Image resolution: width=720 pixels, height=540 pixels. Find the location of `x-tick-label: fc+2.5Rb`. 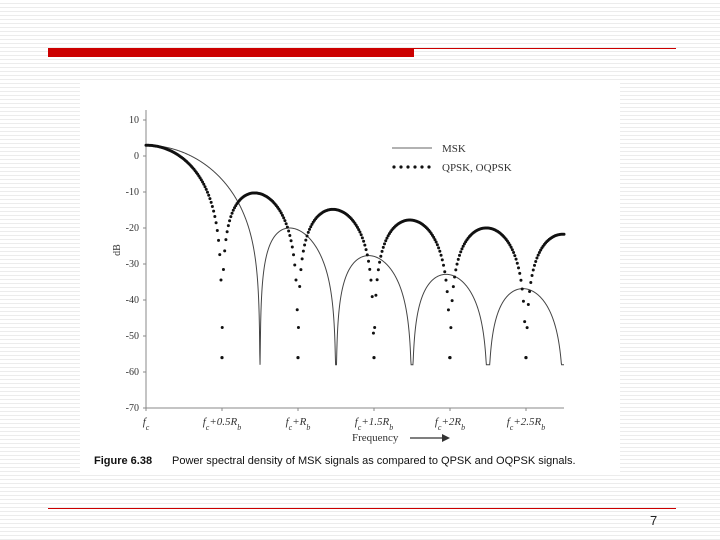

x-tick-label: fc+2.5Rb is located at coordinates (526, 424).